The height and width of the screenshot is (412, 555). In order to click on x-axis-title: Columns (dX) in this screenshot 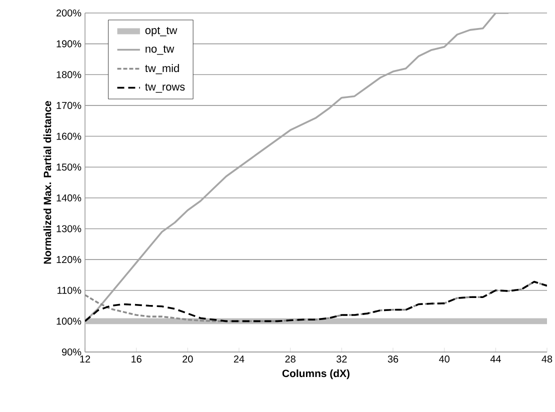, I will do `click(316, 374)`.